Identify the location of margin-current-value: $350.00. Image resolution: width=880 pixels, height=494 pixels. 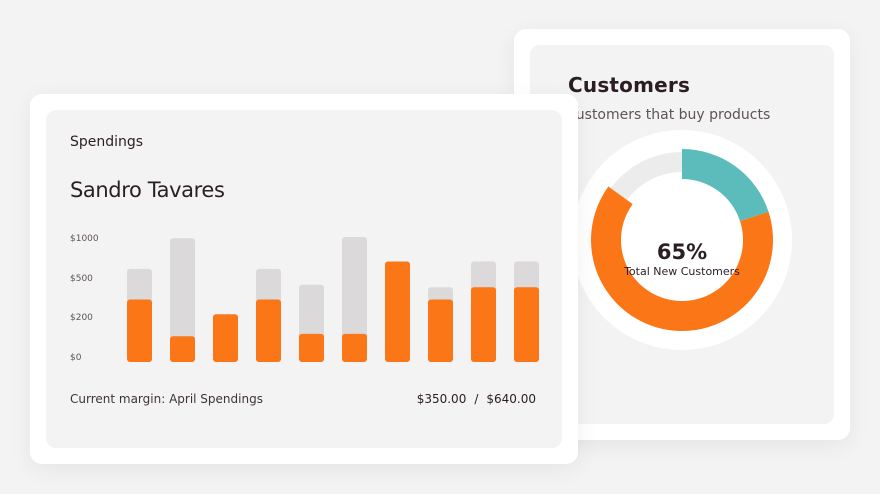
(441, 399).